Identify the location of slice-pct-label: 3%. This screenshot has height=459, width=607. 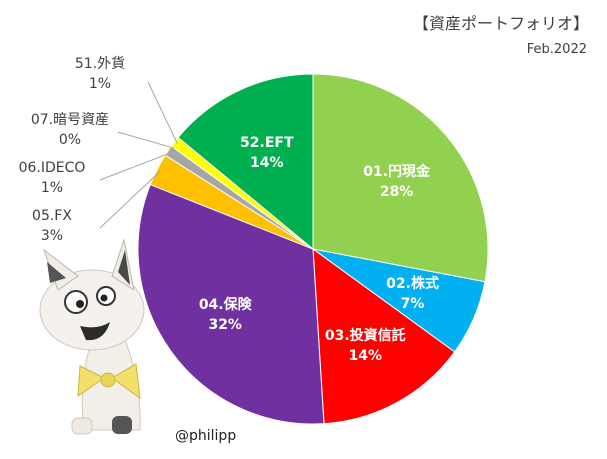
(52, 236).